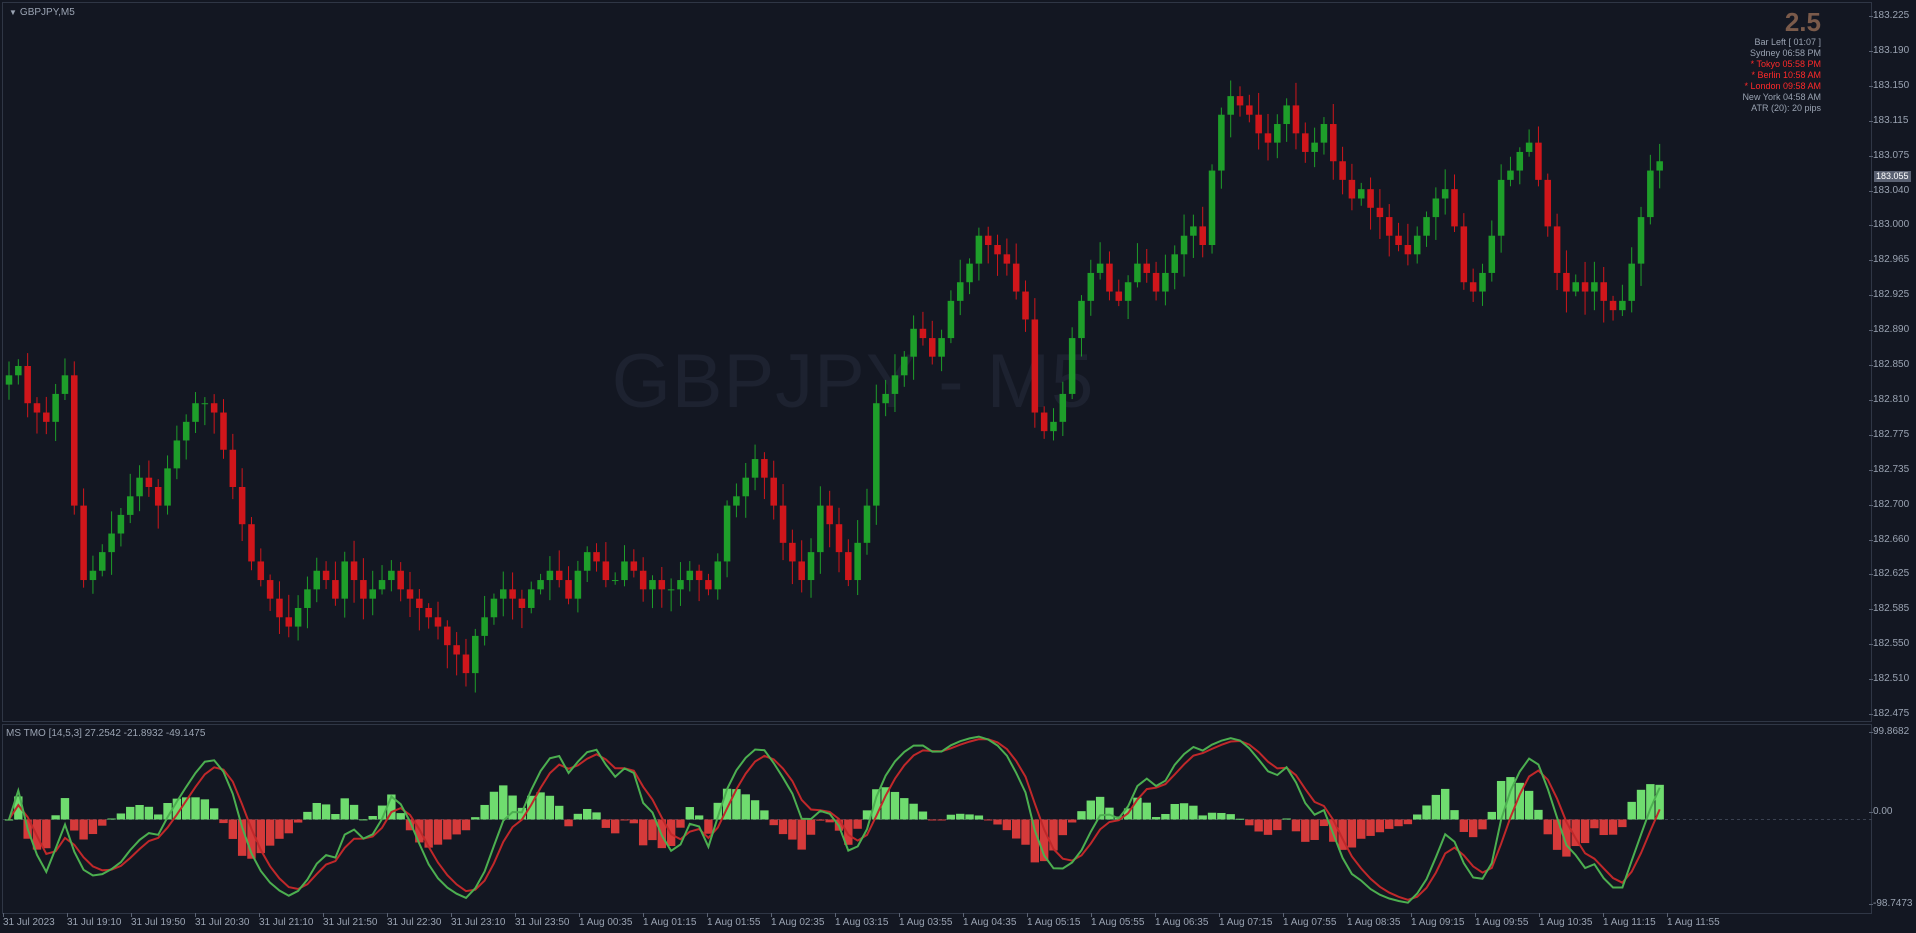  I want to click on indicator-tick-label: -98.7473, so click(1890, 903).